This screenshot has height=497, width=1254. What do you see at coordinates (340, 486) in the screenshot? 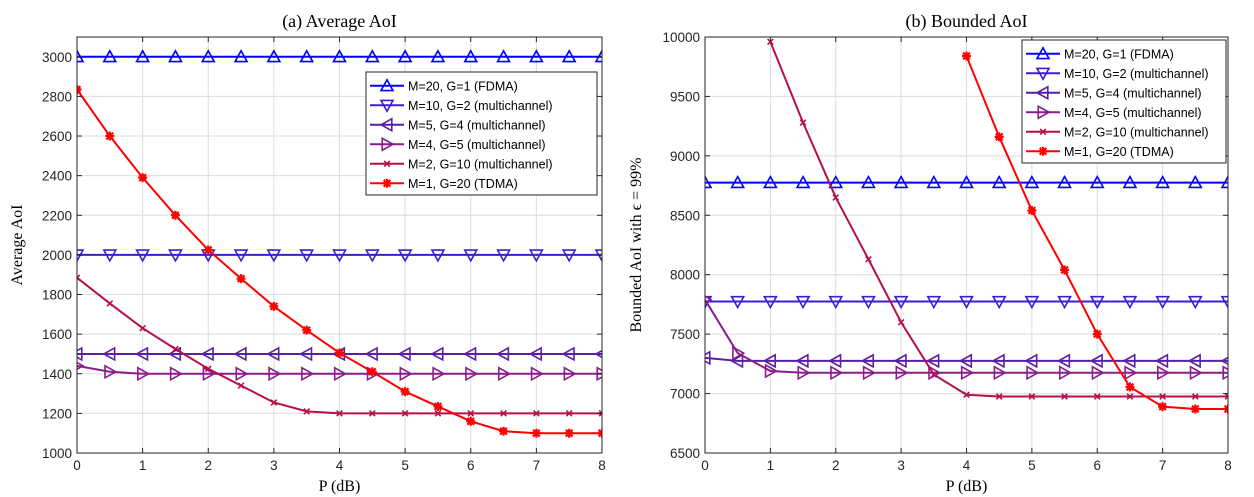
I see `x-axis-label: P (dB)` at bounding box center [340, 486].